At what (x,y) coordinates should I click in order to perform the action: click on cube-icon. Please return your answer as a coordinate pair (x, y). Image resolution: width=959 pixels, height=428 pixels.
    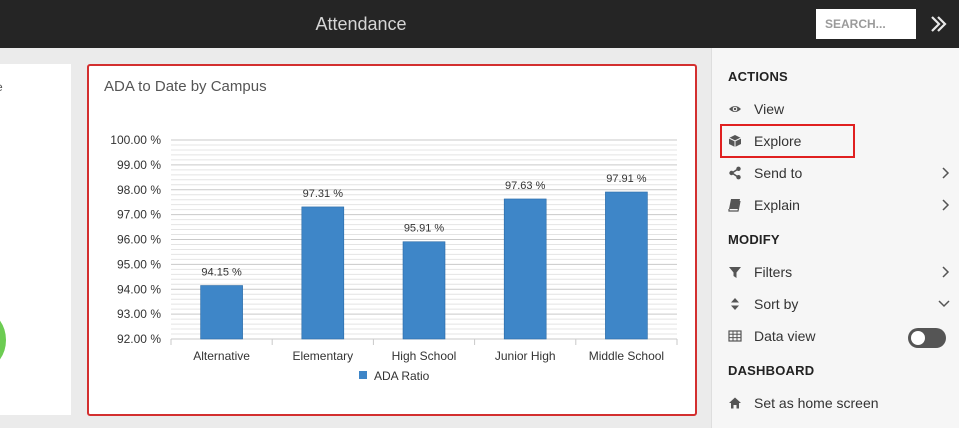
    Looking at the image, I should click on (735, 141).